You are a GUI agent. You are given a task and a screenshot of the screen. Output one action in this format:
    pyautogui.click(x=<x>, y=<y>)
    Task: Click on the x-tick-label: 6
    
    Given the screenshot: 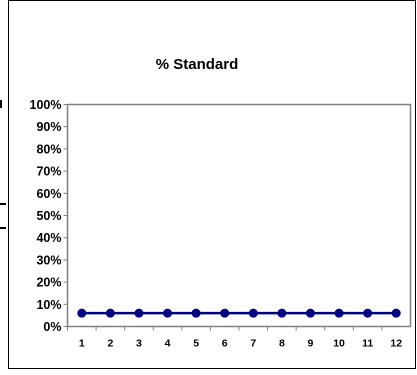 What is the action you would take?
    pyautogui.click(x=225, y=344)
    